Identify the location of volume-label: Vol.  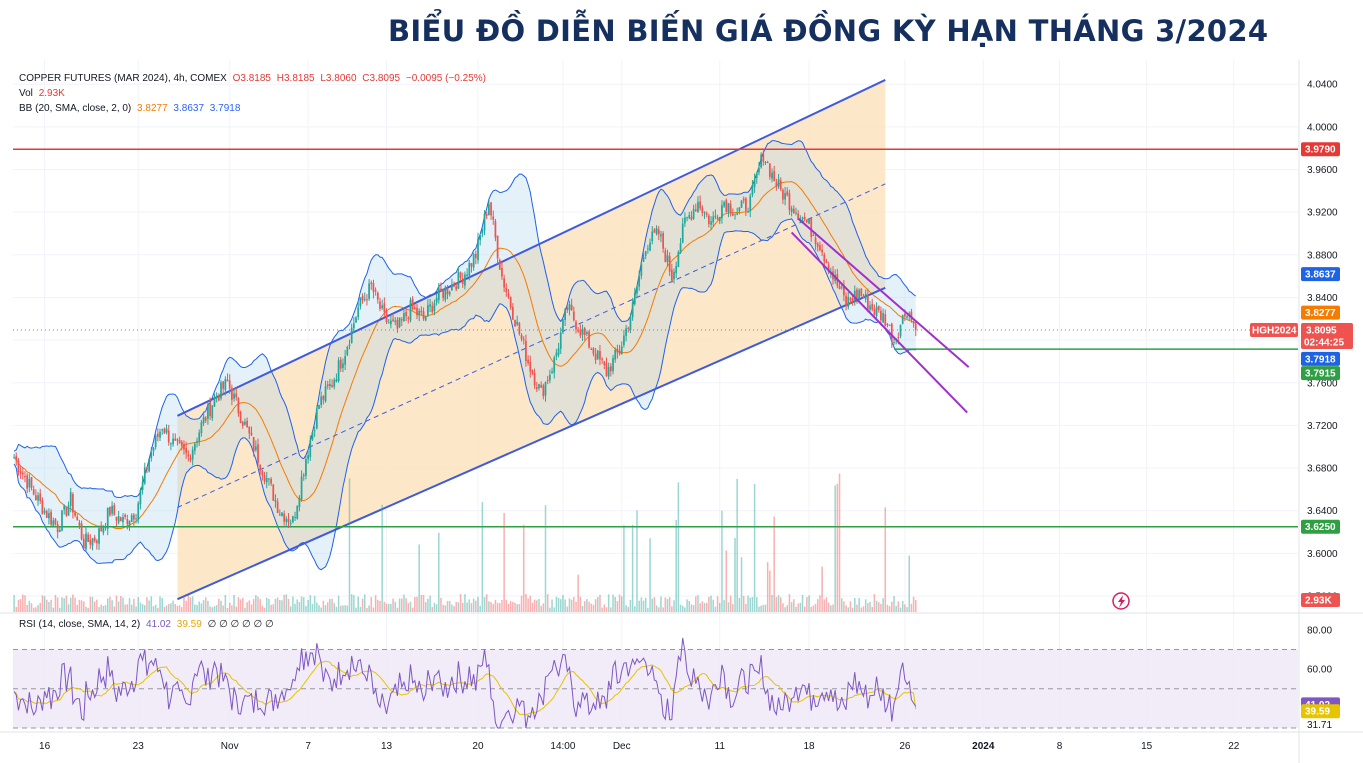
(26, 93).